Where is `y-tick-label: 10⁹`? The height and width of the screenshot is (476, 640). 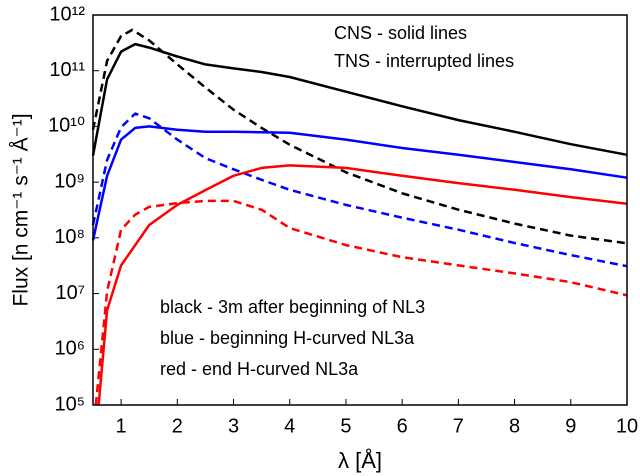
y-tick-label: 10⁹ is located at coordinates (69, 181).